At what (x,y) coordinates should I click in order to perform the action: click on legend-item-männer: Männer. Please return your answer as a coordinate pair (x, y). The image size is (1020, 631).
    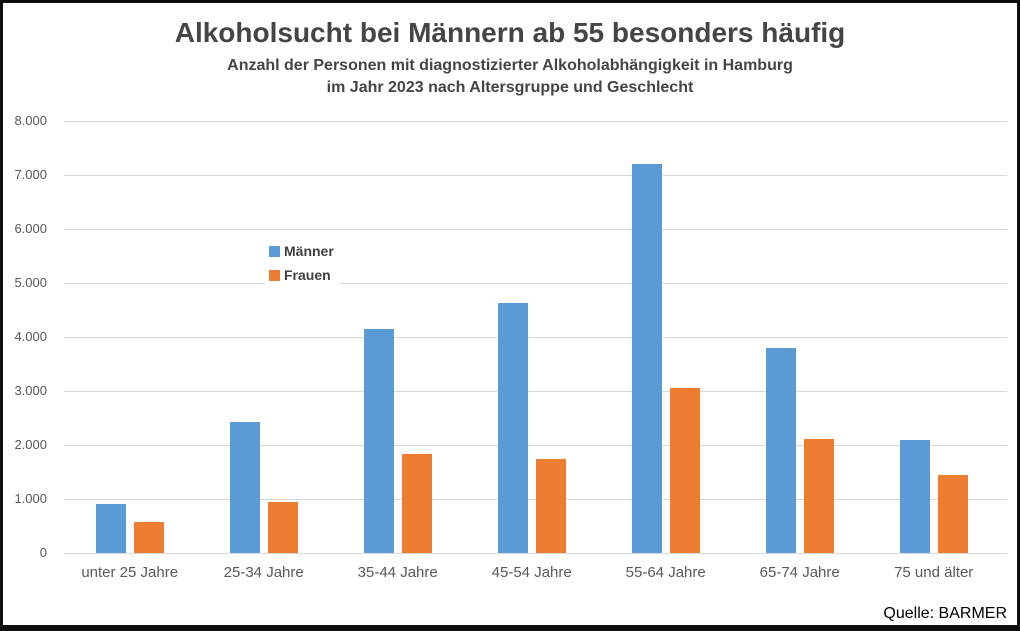
    Looking at the image, I should click on (301, 251).